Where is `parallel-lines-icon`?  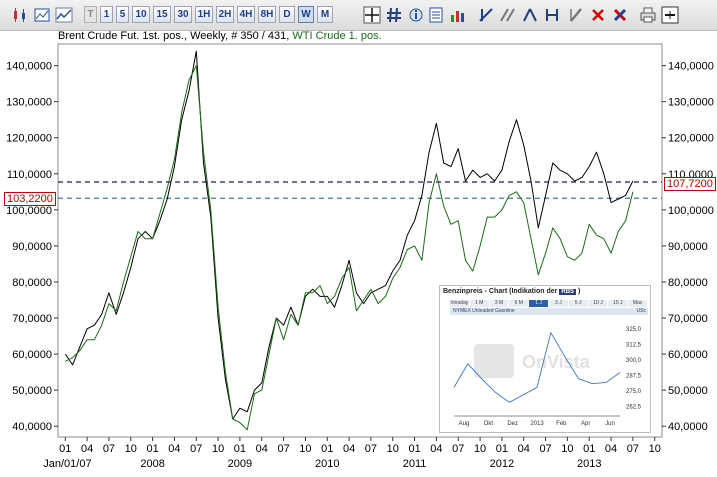 parallel-lines-icon is located at coordinates (507, 15).